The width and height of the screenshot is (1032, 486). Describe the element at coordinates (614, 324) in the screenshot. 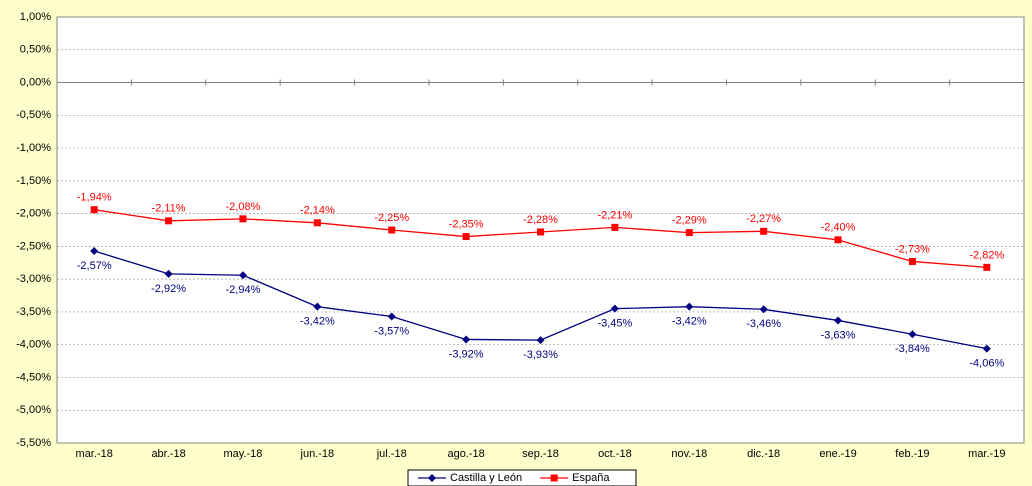

I see `data-label: -3,45%` at that location.